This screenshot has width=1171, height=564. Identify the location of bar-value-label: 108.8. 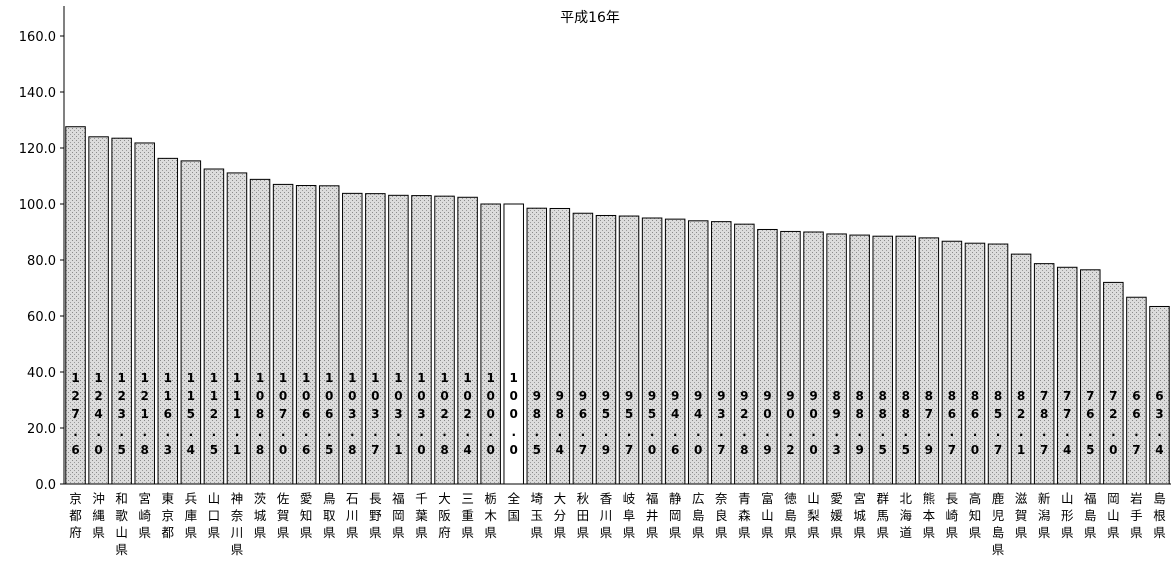
(260, 414).